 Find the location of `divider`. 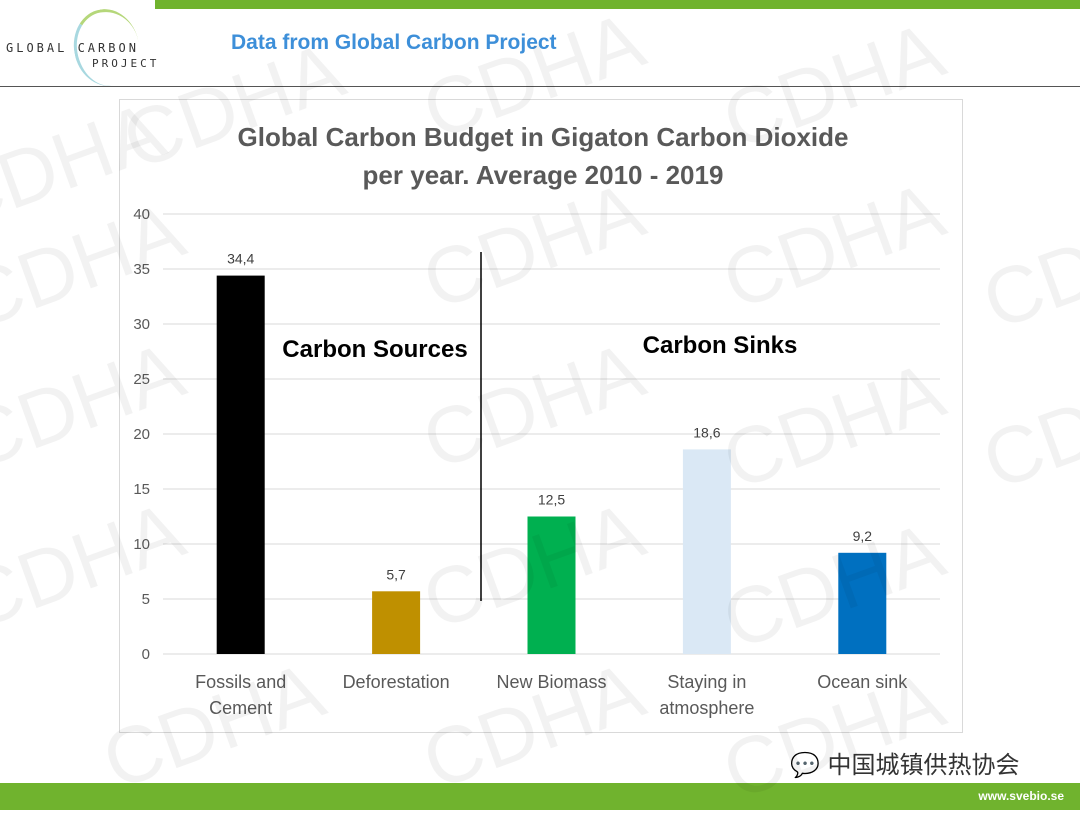

divider is located at coordinates (540, 86).